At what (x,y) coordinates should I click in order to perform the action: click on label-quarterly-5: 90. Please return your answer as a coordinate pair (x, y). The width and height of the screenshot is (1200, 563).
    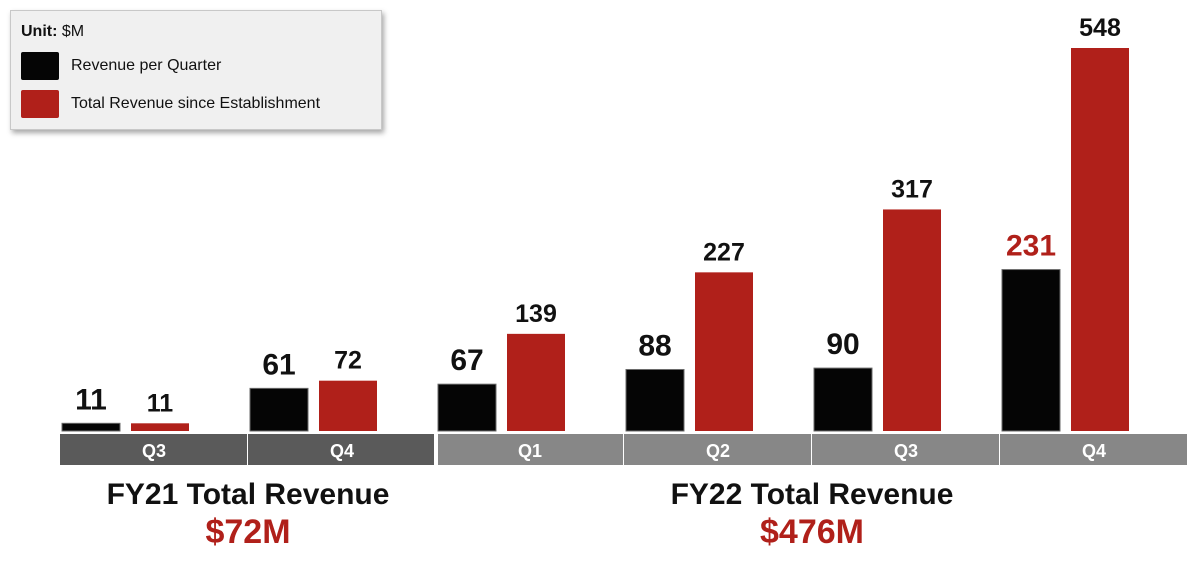
    Looking at the image, I should click on (842, 344).